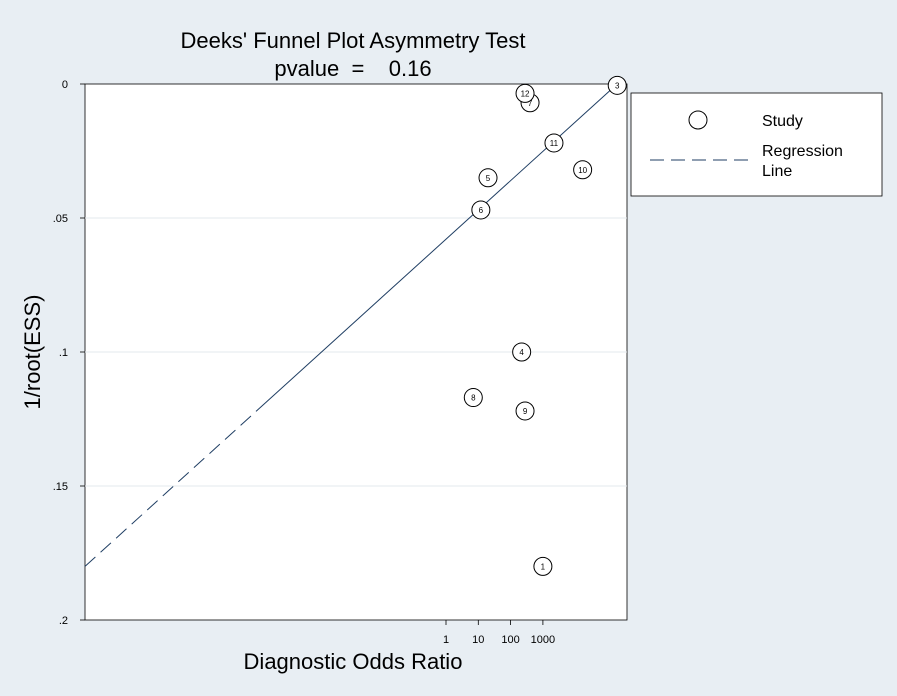 The width and height of the screenshot is (897, 696). I want to click on legend-study-symbol, so click(698, 120).